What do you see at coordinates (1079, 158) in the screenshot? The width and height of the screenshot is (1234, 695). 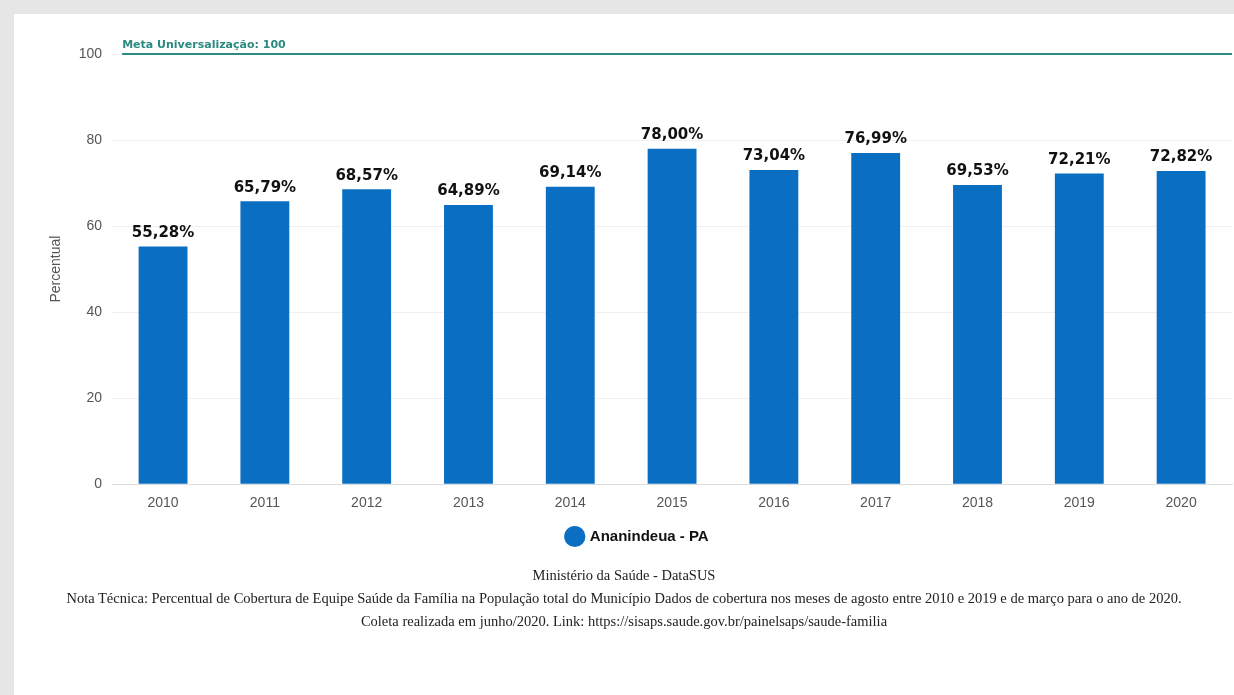 I see `data-label: 72,21%` at bounding box center [1079, 158].